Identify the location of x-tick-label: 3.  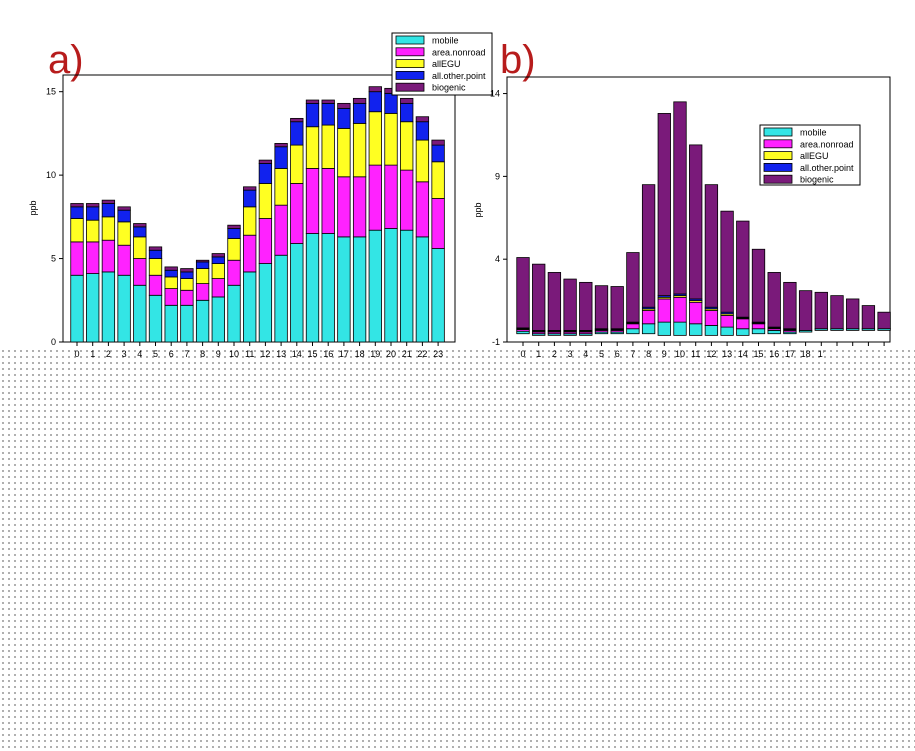
(570, 354).